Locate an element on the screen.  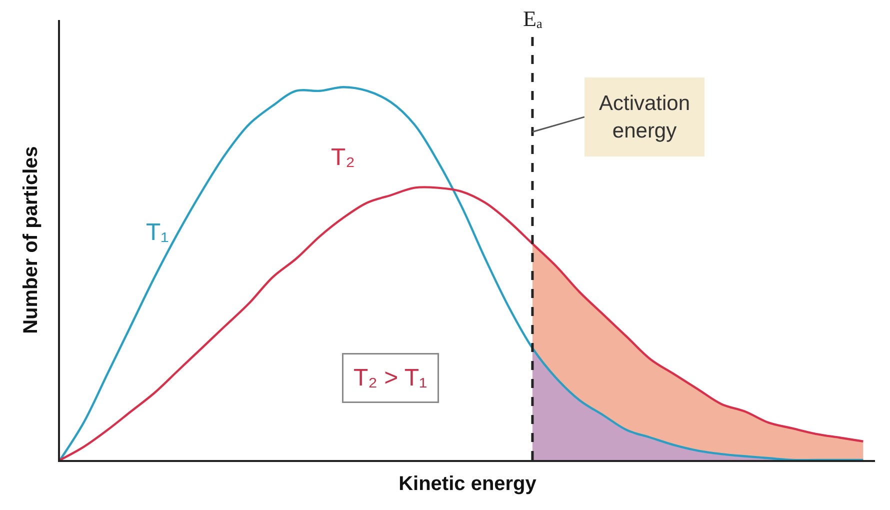
y-axis-title: Number of particles is located at coordinates (31, 240).